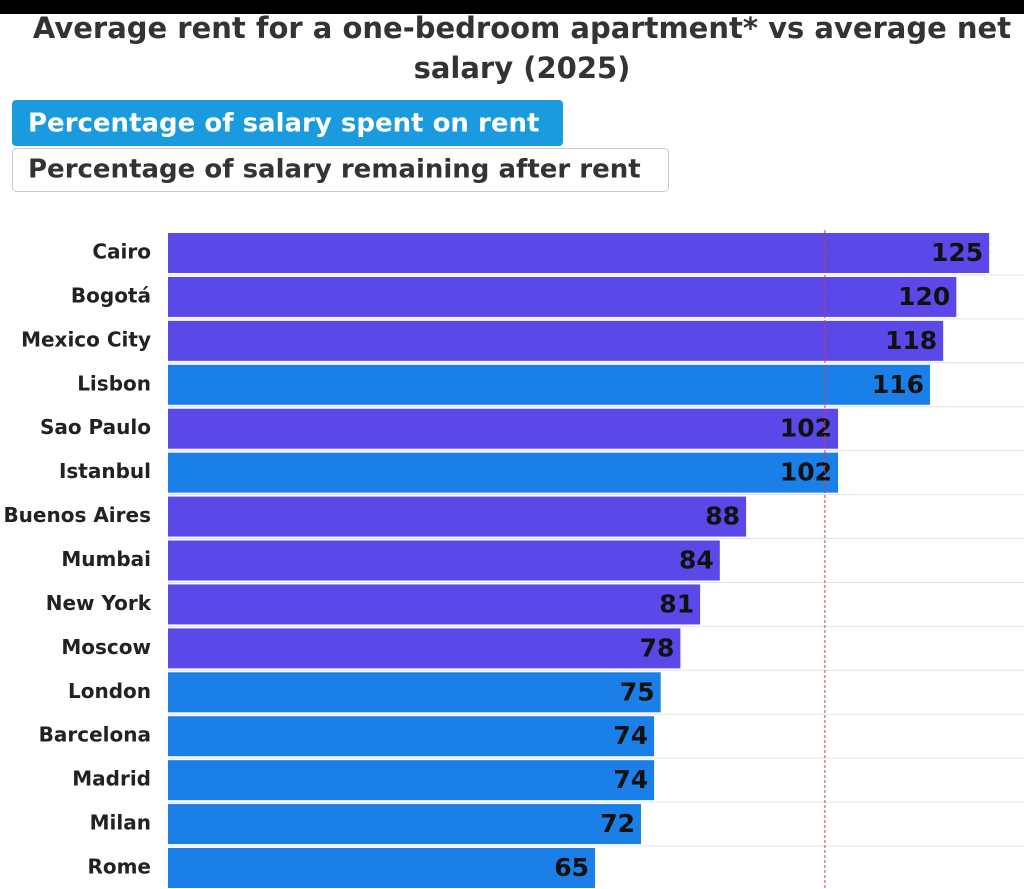 Image resolution: width=1024 pixels, height=889 pixels. What do you see at coordinates (637, 691) in the screenshot?
I see `value-label: 75` at bounding box center [637, 691].